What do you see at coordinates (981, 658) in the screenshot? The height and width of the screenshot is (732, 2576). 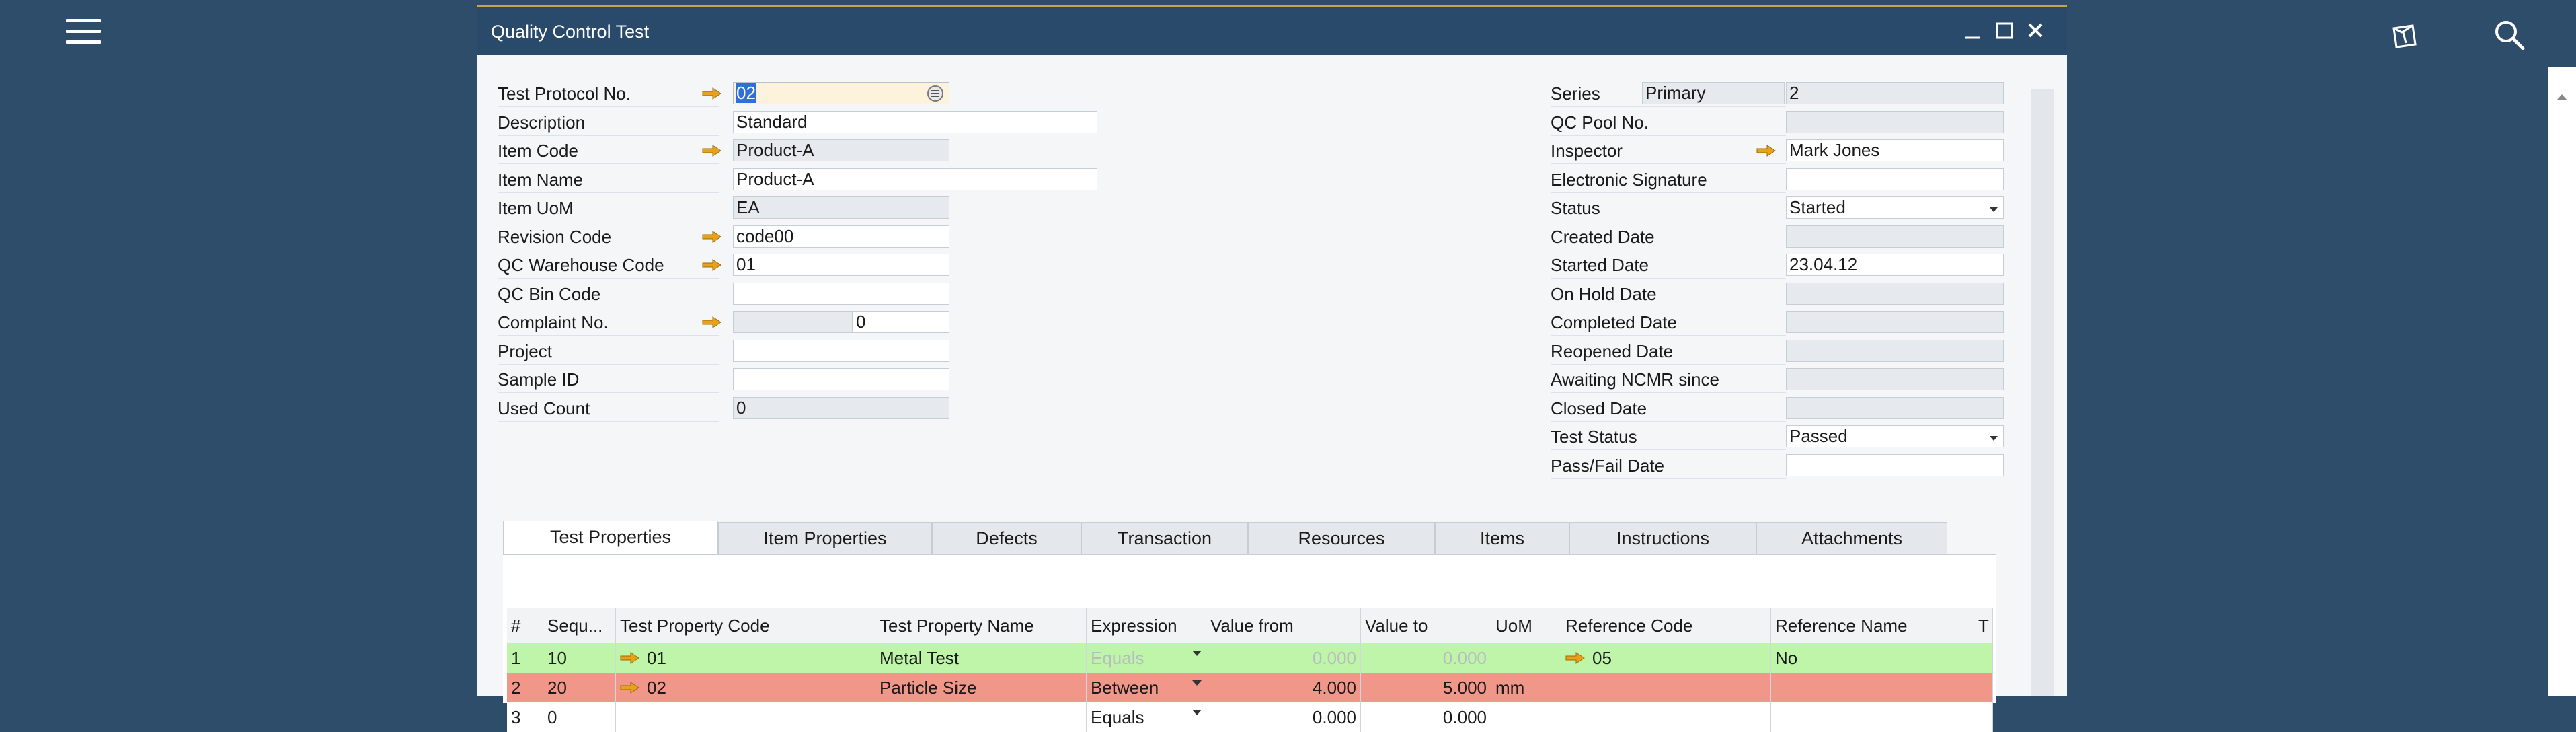 I see `cell-test-property-name: Metal Test` at bounding box center [981, 658].